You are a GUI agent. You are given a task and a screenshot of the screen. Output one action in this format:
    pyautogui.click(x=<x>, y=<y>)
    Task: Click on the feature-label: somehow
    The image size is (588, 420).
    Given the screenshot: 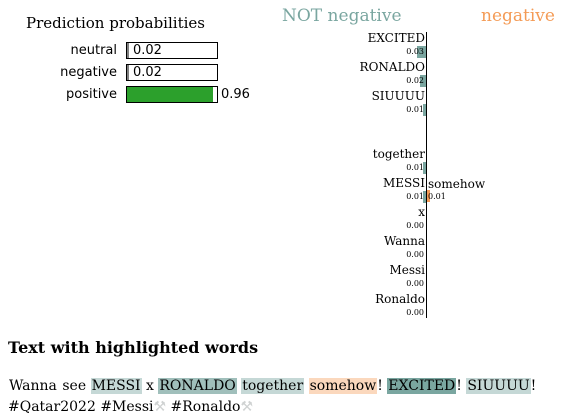 What is the action you would take?
    pyautogui.click(x=457, y=184)
    